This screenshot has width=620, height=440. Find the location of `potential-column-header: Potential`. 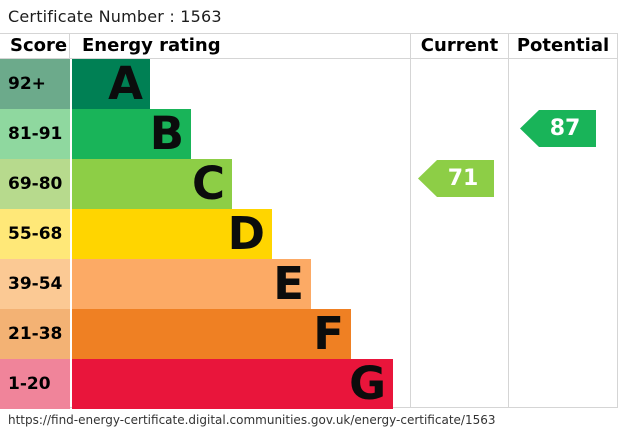

potential-column-header: Potential is located at coordinates (563, 46).